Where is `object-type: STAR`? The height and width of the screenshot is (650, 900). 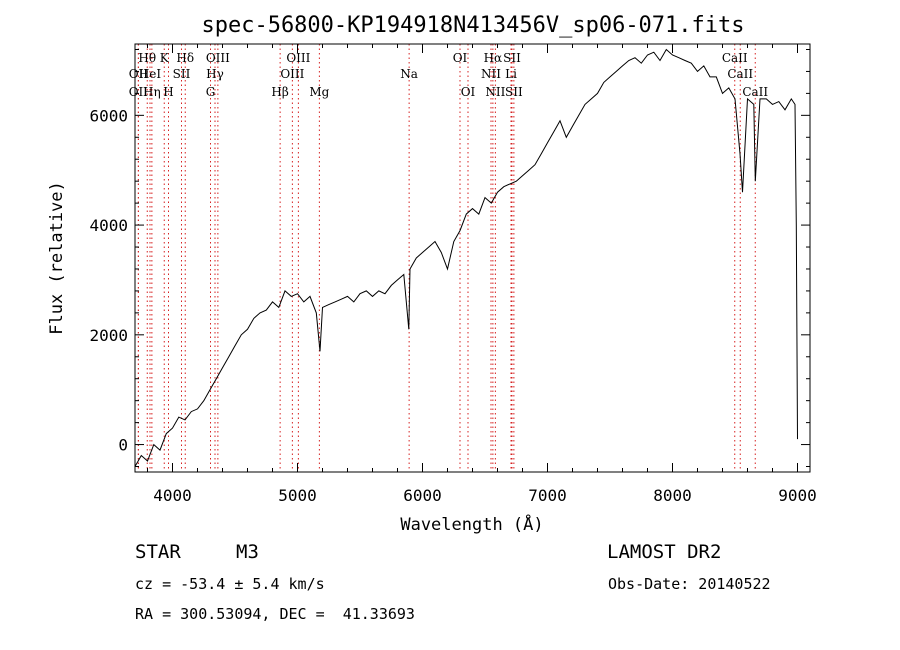
object-type: STAR is located at coordinates (158, 552).